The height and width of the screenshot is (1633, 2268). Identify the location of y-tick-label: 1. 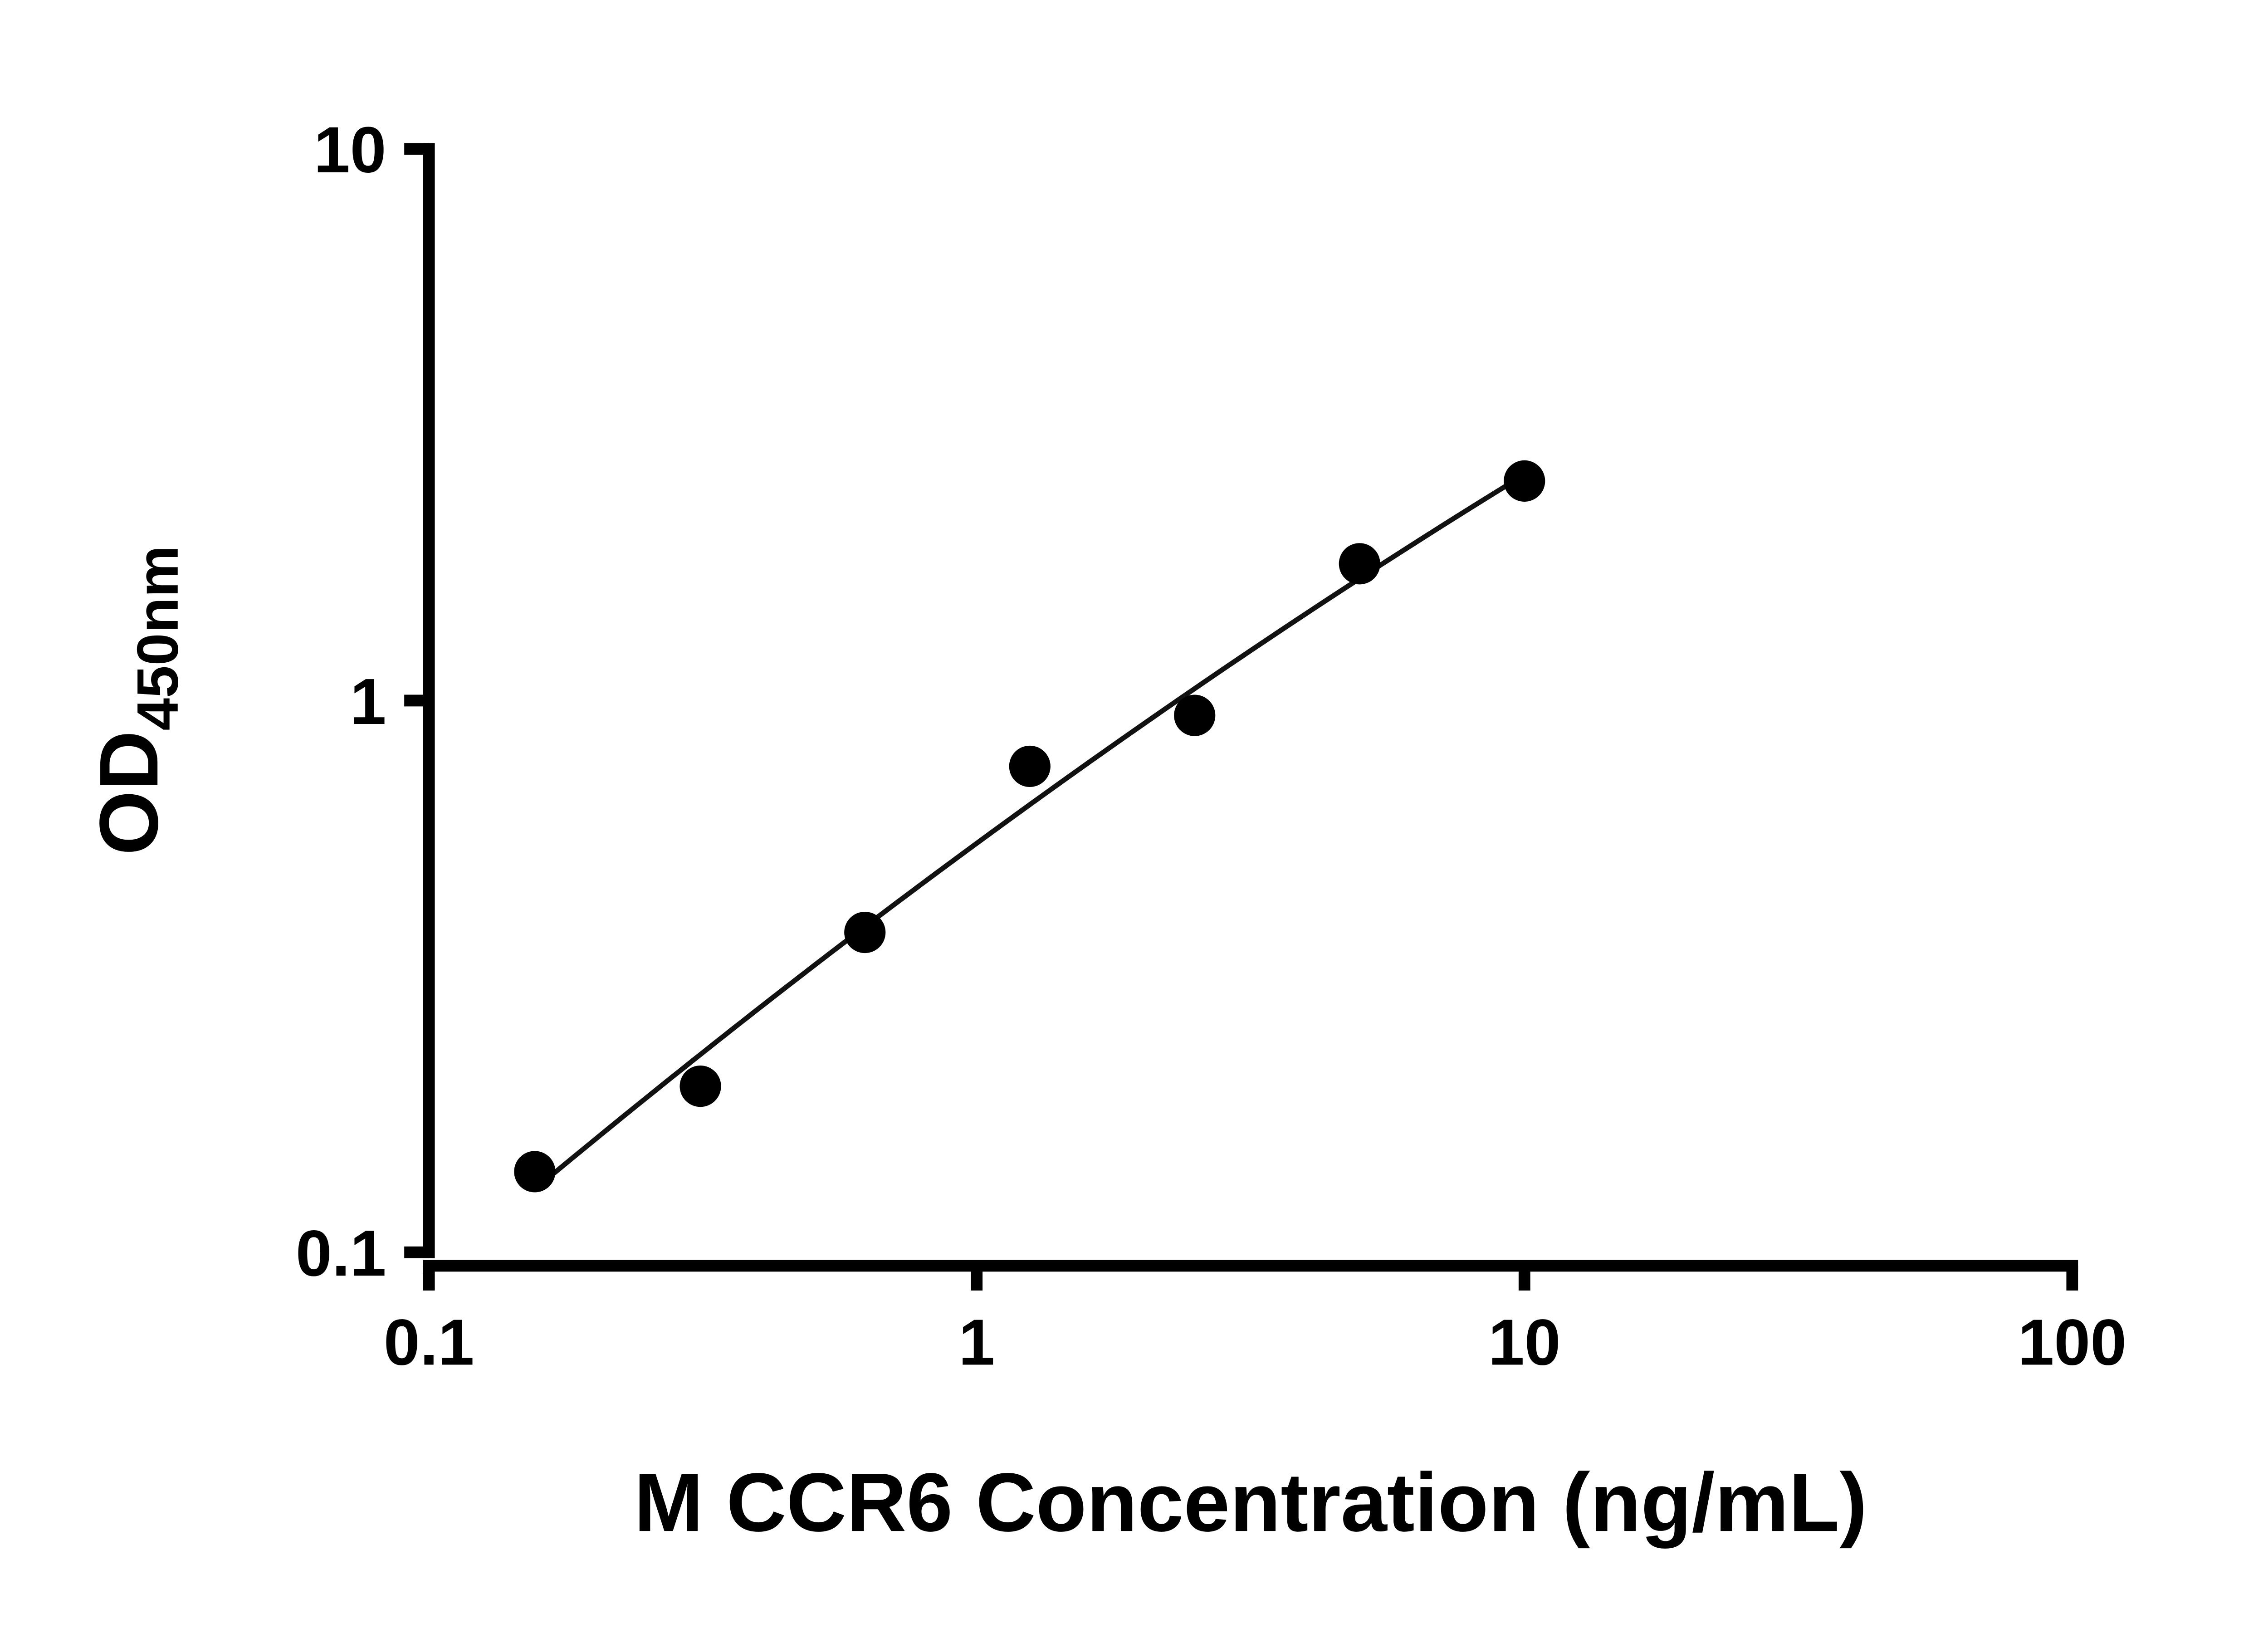
(368, 701).